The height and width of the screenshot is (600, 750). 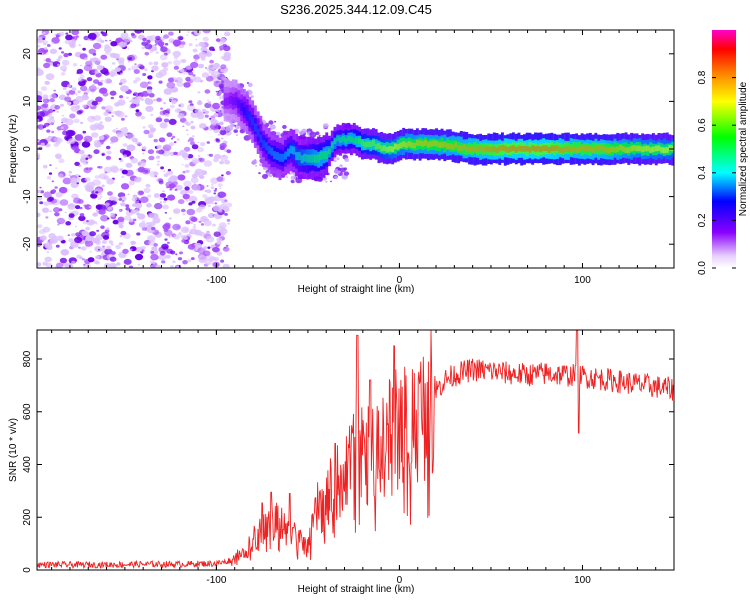 What do you see at coordinates (27, 464) in the screenshot?
I see `snr-y-tick-label: 400` at bounding box center [27, 464].